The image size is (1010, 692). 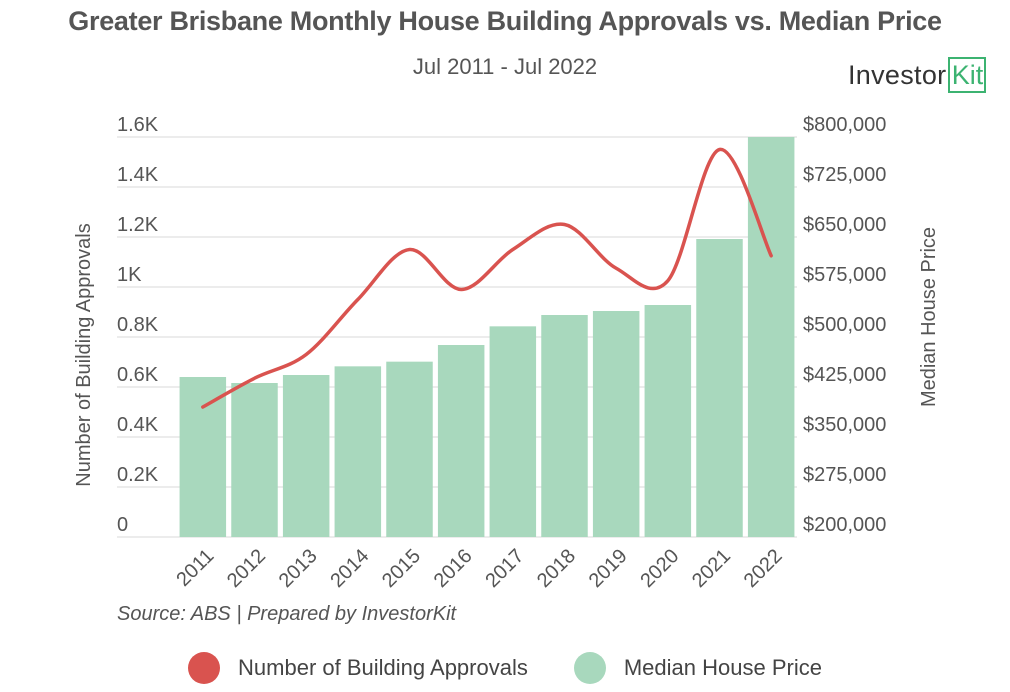 I want to click on x-tick-label: 2019, so click(x=608, y=568).